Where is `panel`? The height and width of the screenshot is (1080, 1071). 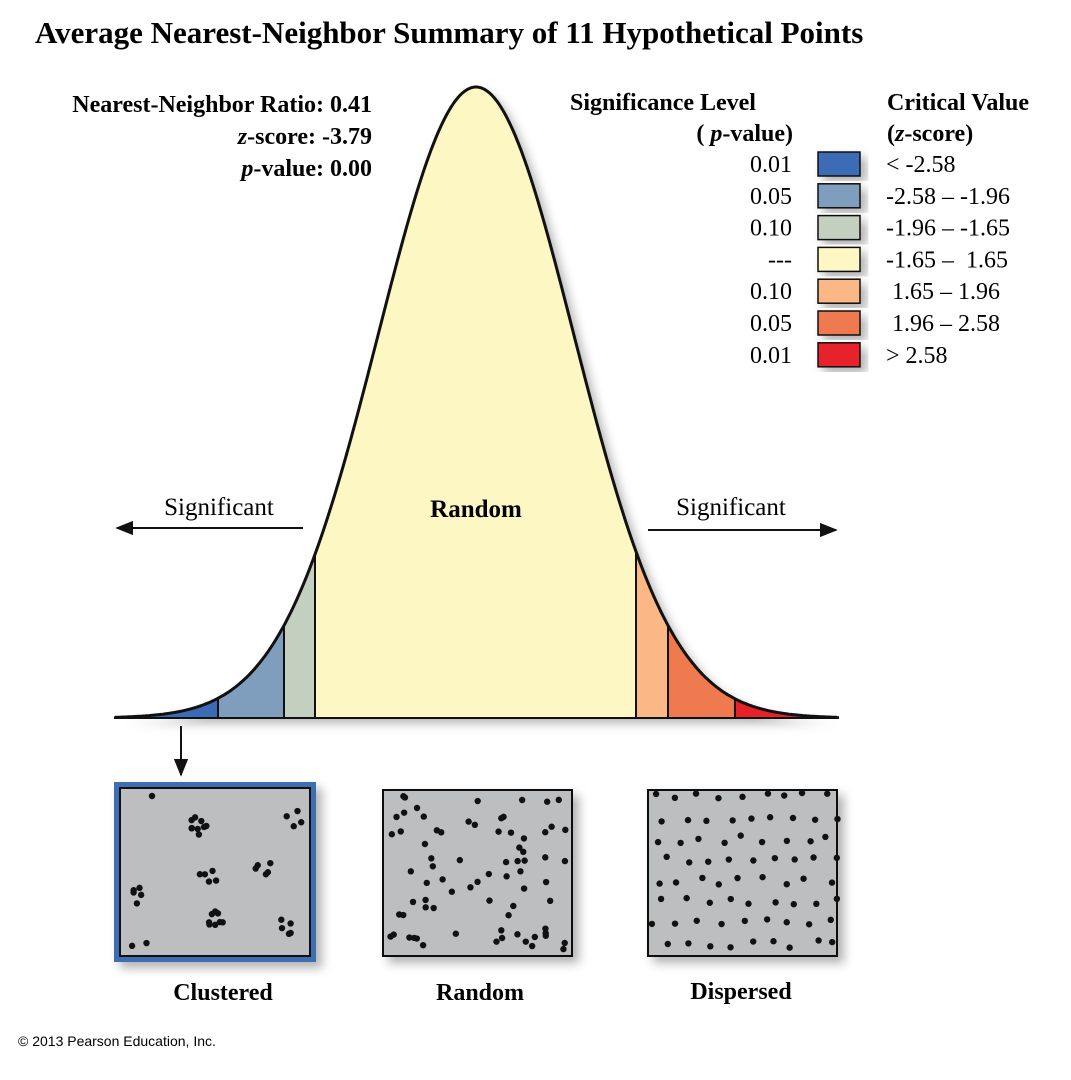
panel is located at coordinates (742, 873).